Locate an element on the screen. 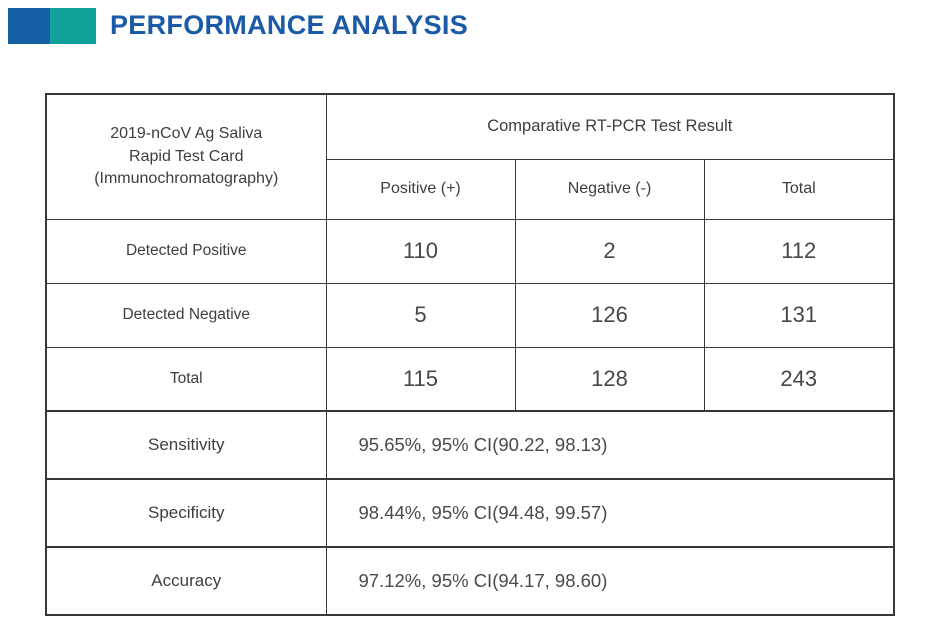 The image size is (938, 643). corner-line-3: (Immunochromatography) is located at coordinates (186, 178).